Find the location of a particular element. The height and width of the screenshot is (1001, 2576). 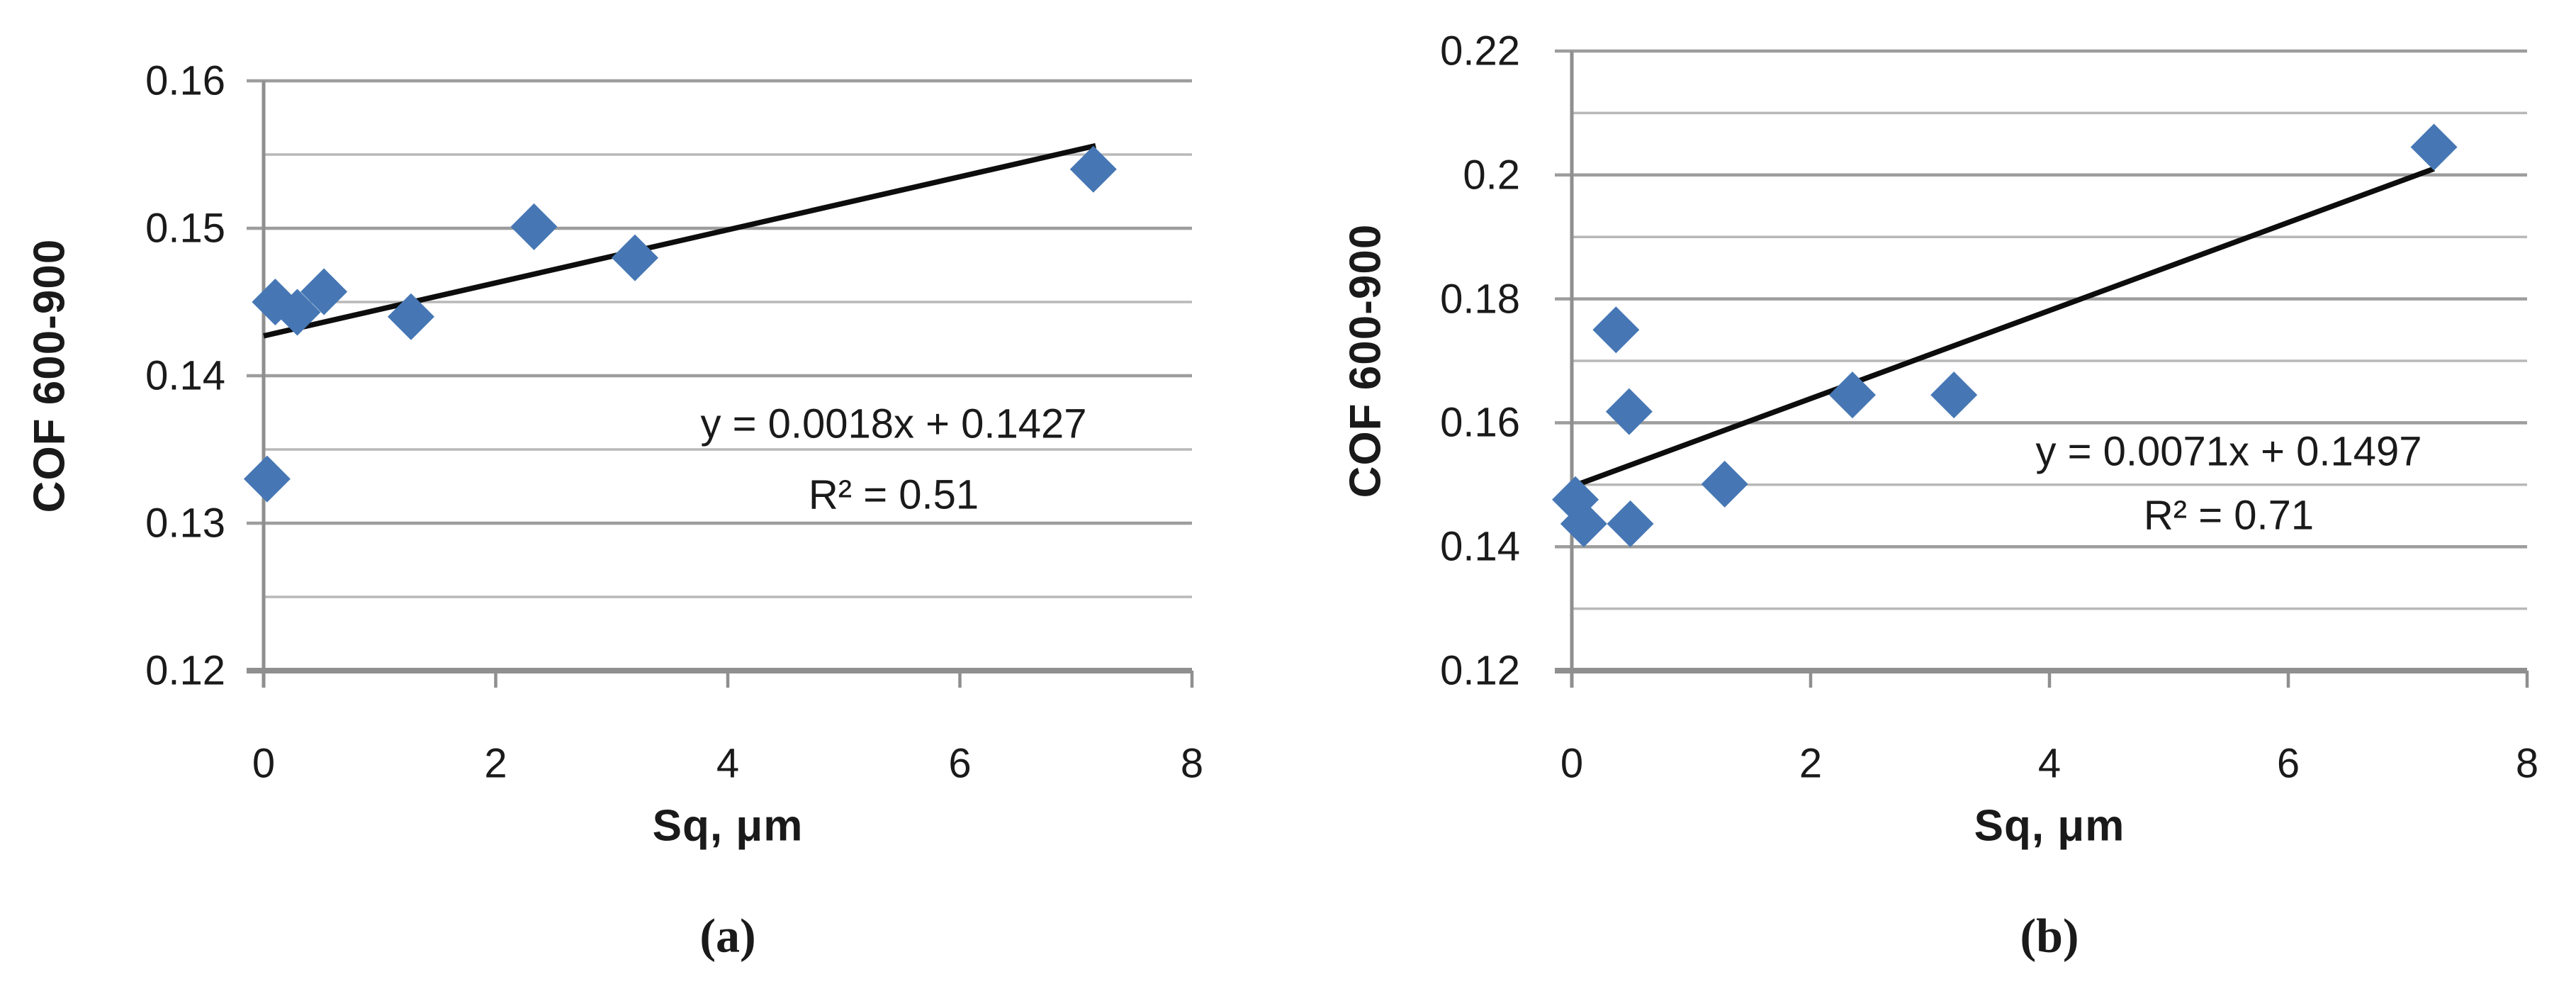

y-axis-tick-label-b: 0.14 is located at coordinates (1480, 546).